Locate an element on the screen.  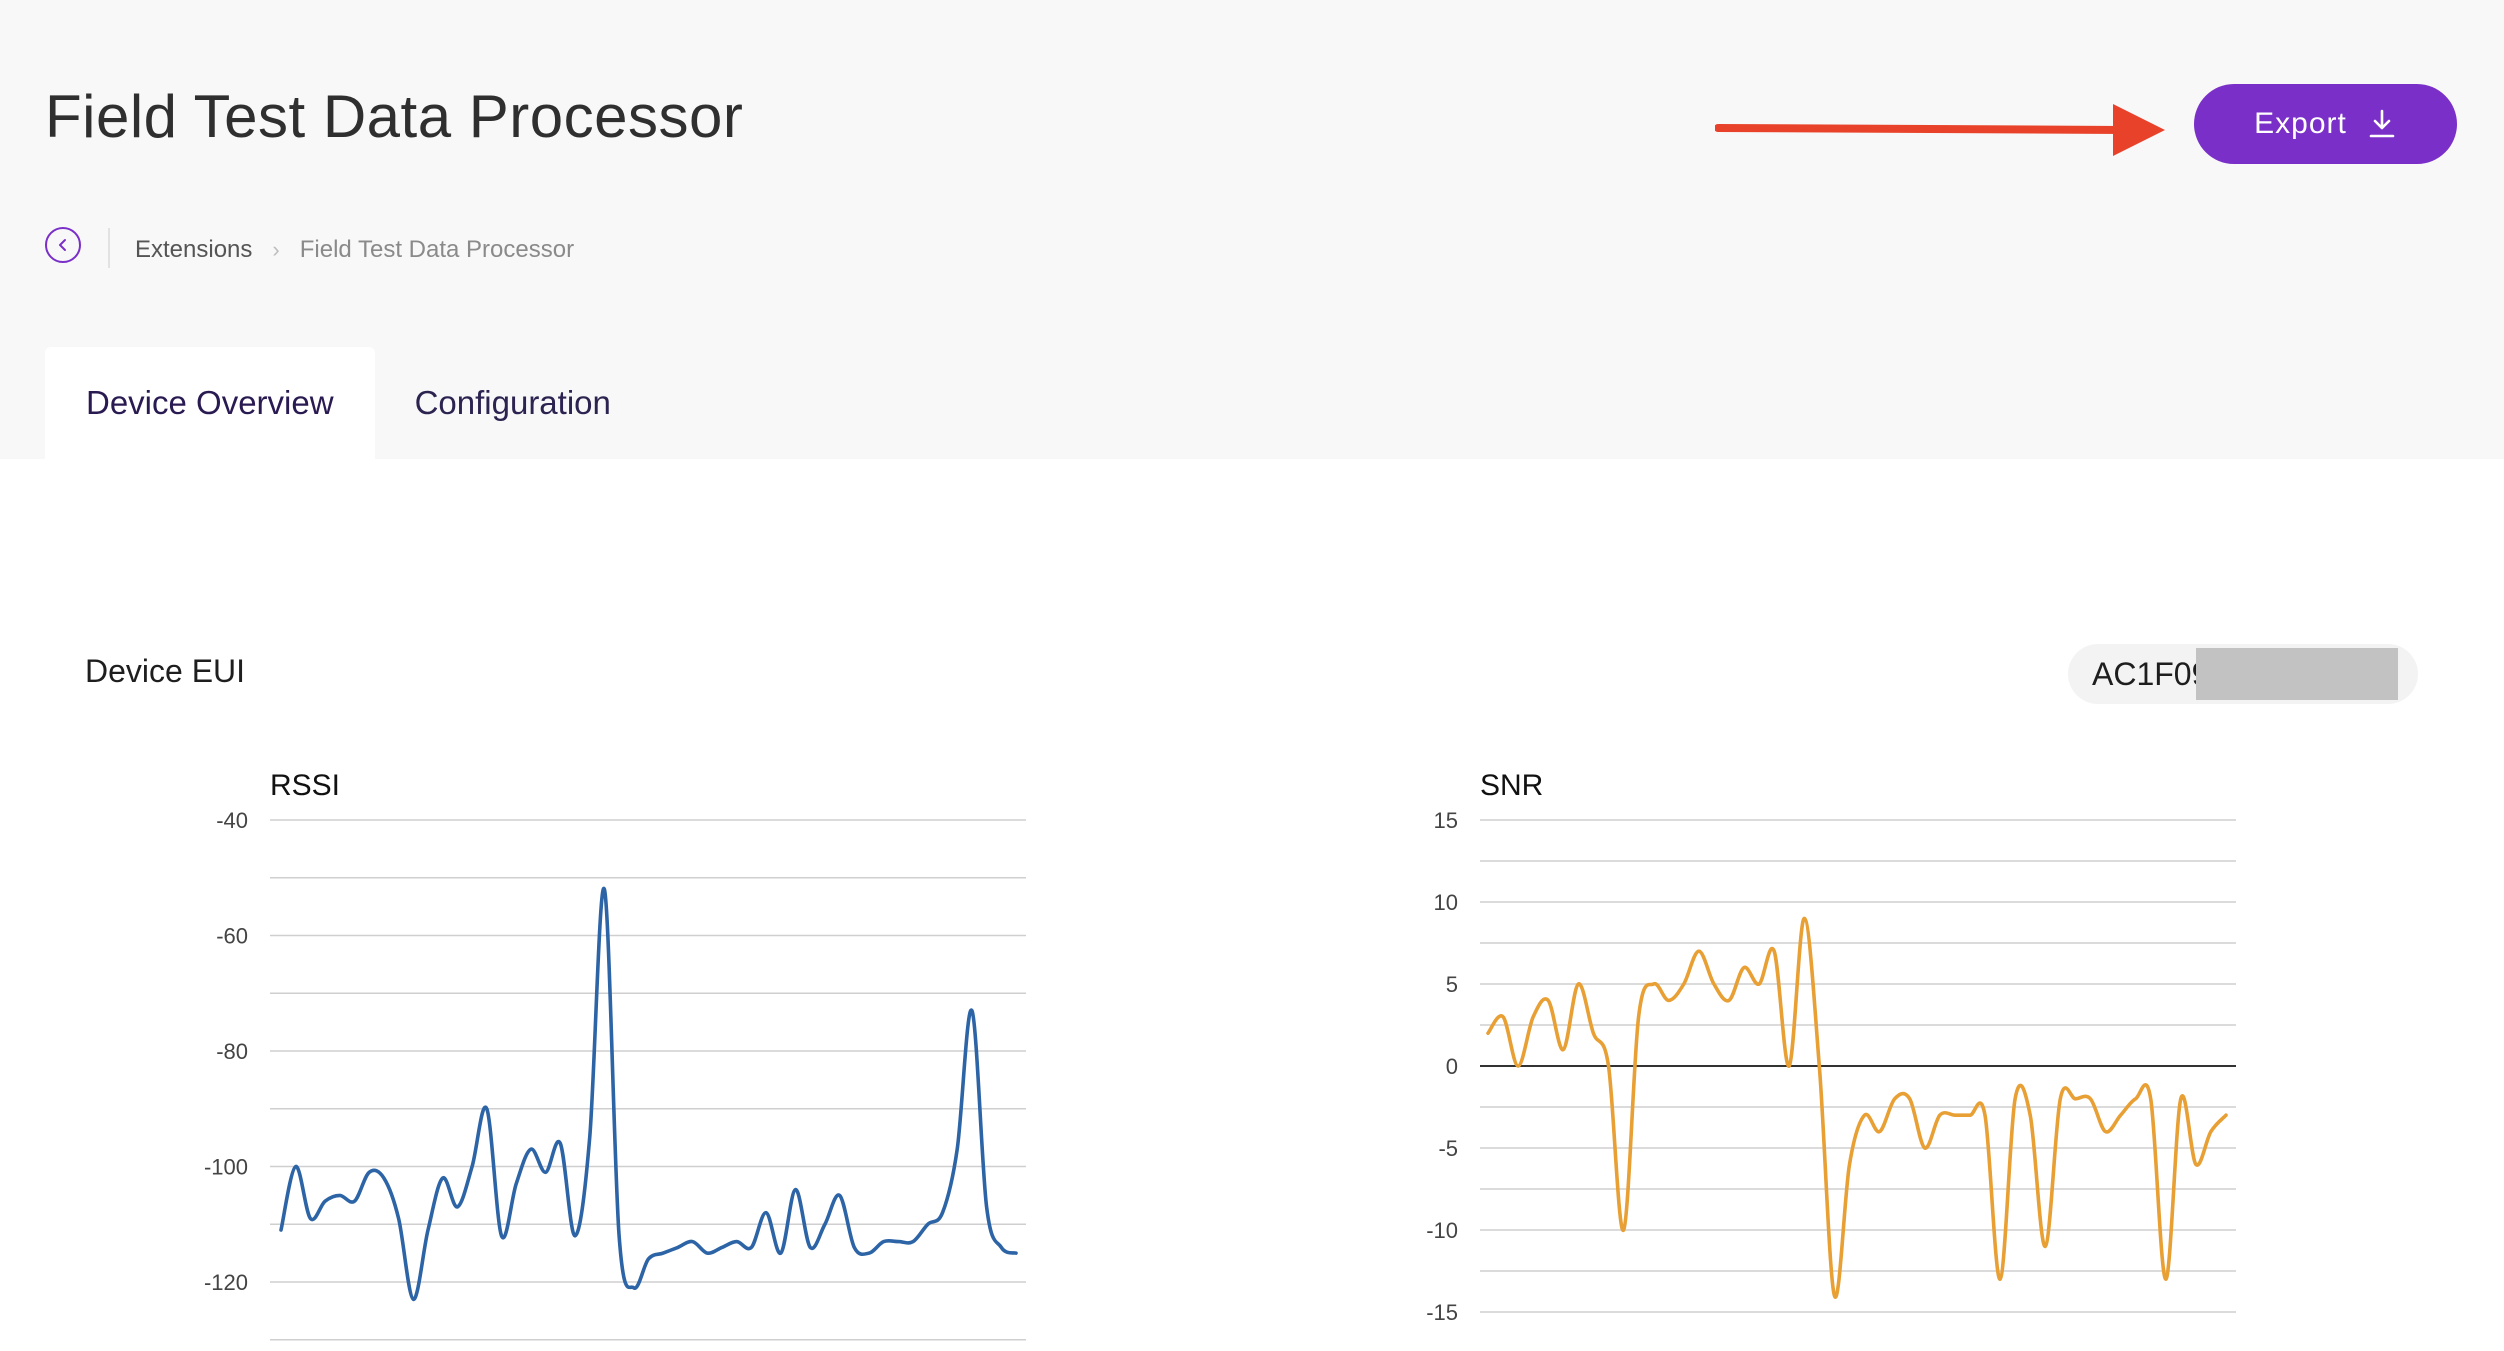
device-eui-value: AC1F09 is located at coordinates (2151, 673).